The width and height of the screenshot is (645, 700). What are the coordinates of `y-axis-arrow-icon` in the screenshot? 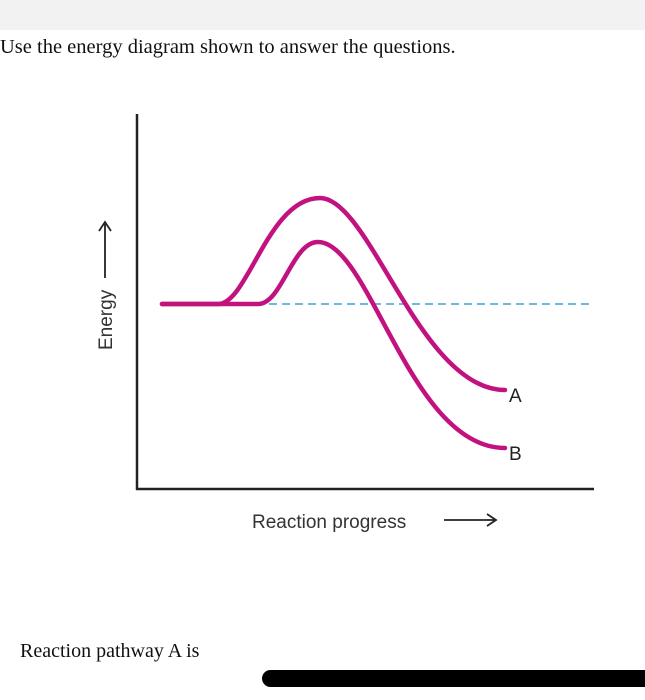 It's located at (105, 226).